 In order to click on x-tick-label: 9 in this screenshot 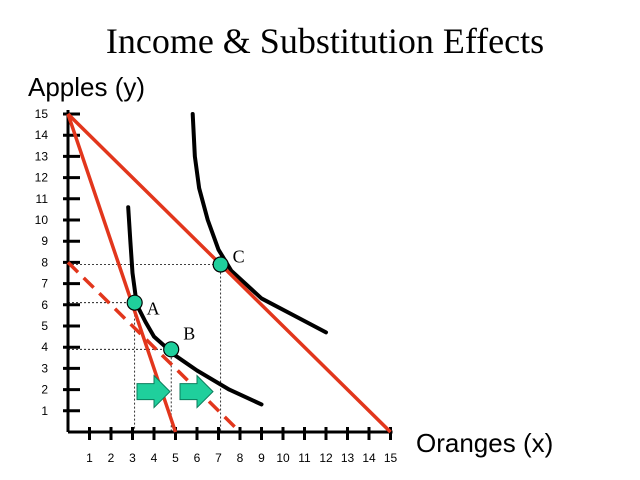, I will do `click(261, 458)`.